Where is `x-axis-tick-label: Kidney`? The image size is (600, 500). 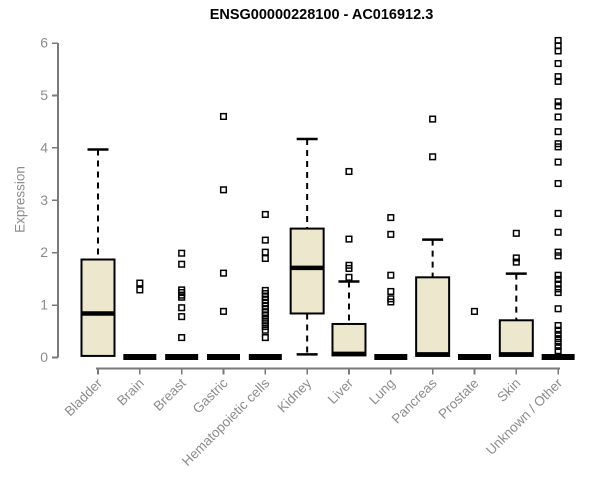 x-axis-tick-label: Kidney is located at coordinates (294, 395).